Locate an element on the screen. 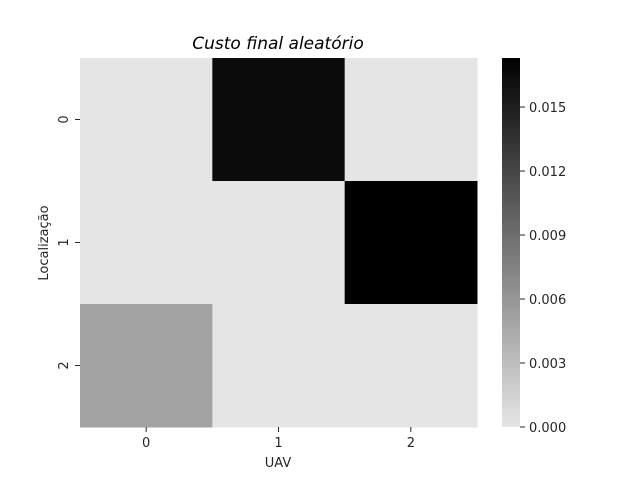  y-axis: 0 1 2 is located at coordinates (68, 242).